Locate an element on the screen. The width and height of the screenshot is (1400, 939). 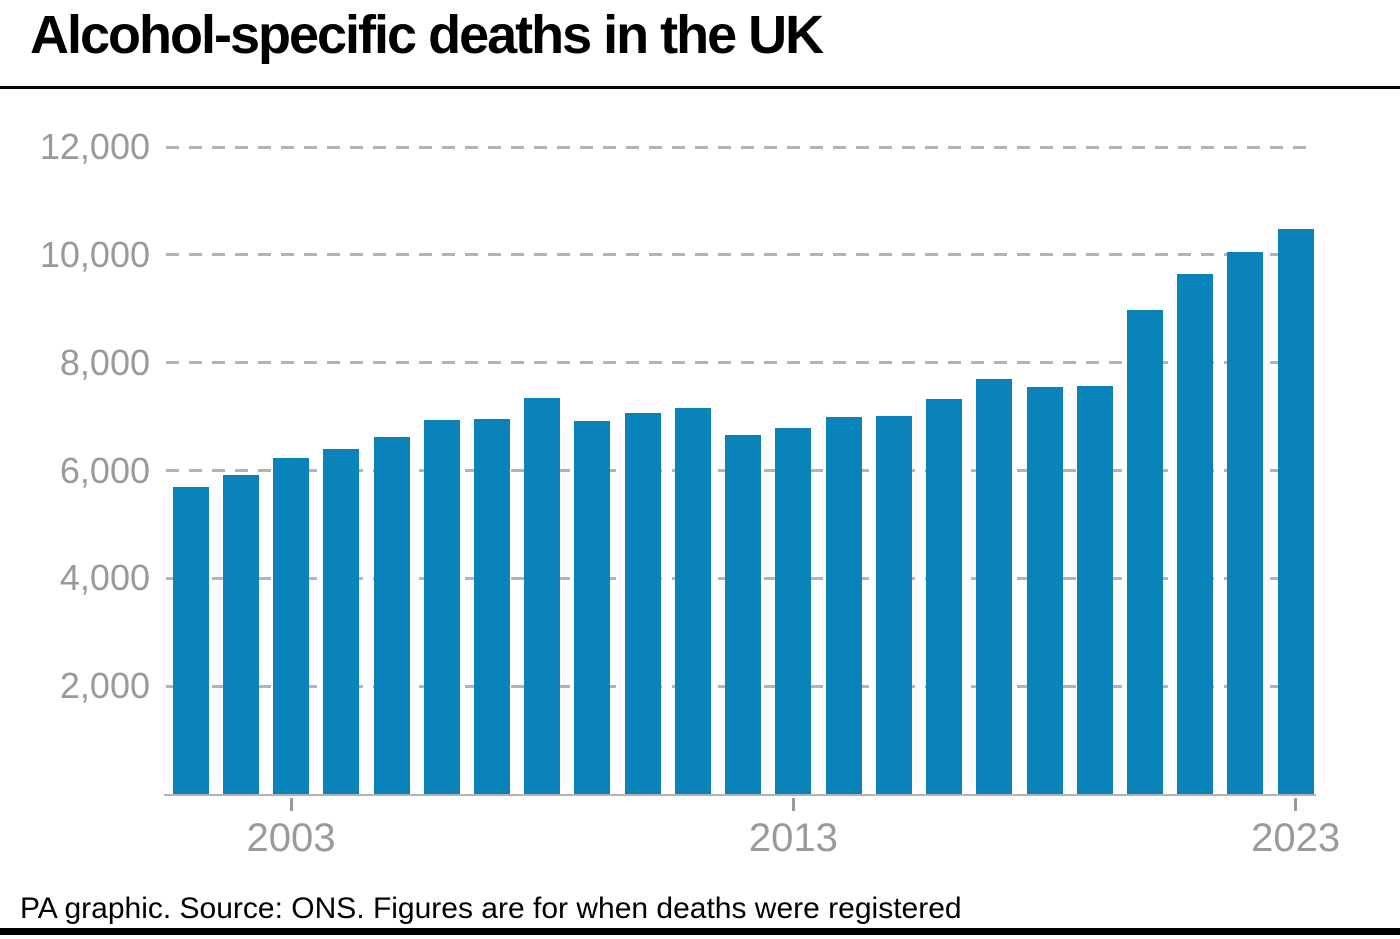
bar-2016 is located at coordinates (944, 596).